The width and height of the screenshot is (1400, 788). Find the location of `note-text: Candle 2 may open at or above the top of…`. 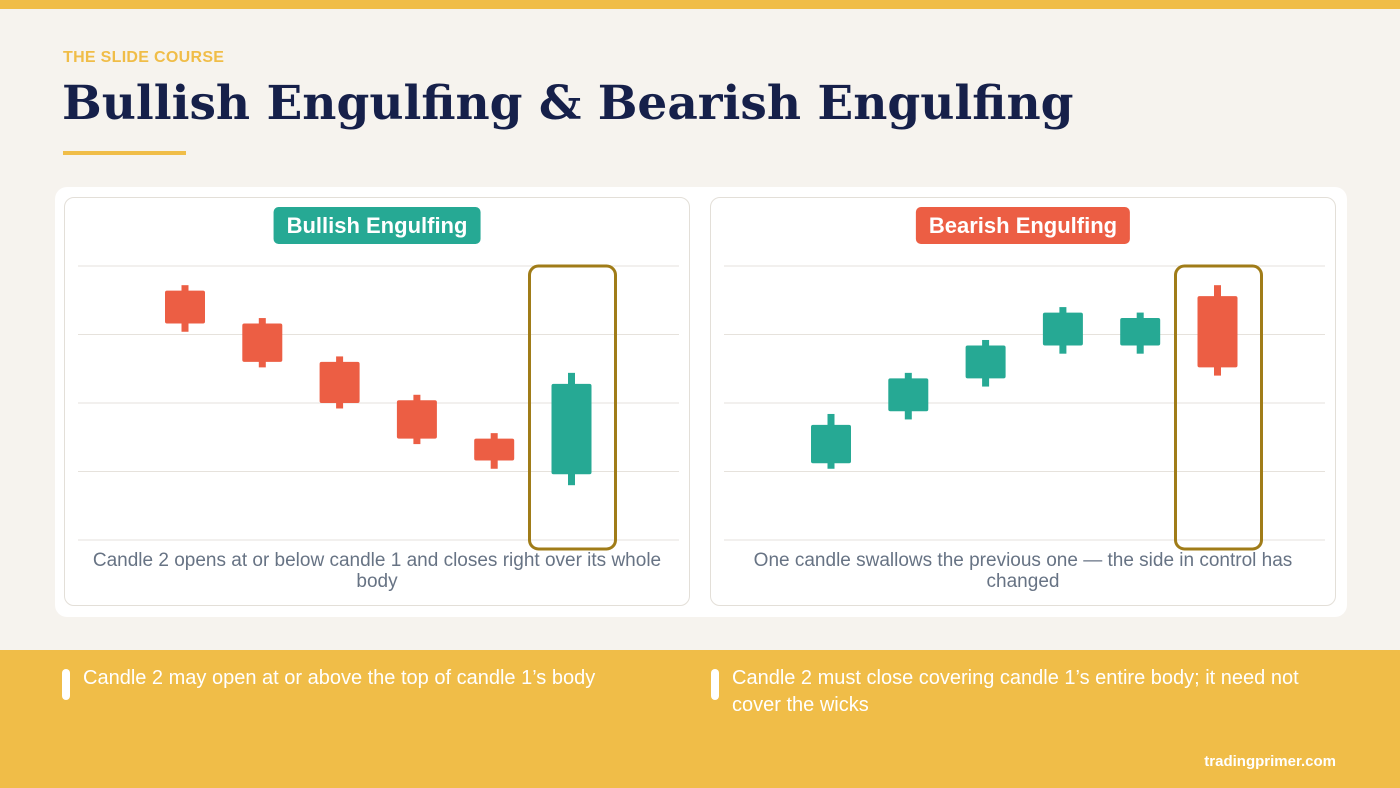

note-text: Candle 2 may open at or above the top of… is located at coordinates (339, 678).